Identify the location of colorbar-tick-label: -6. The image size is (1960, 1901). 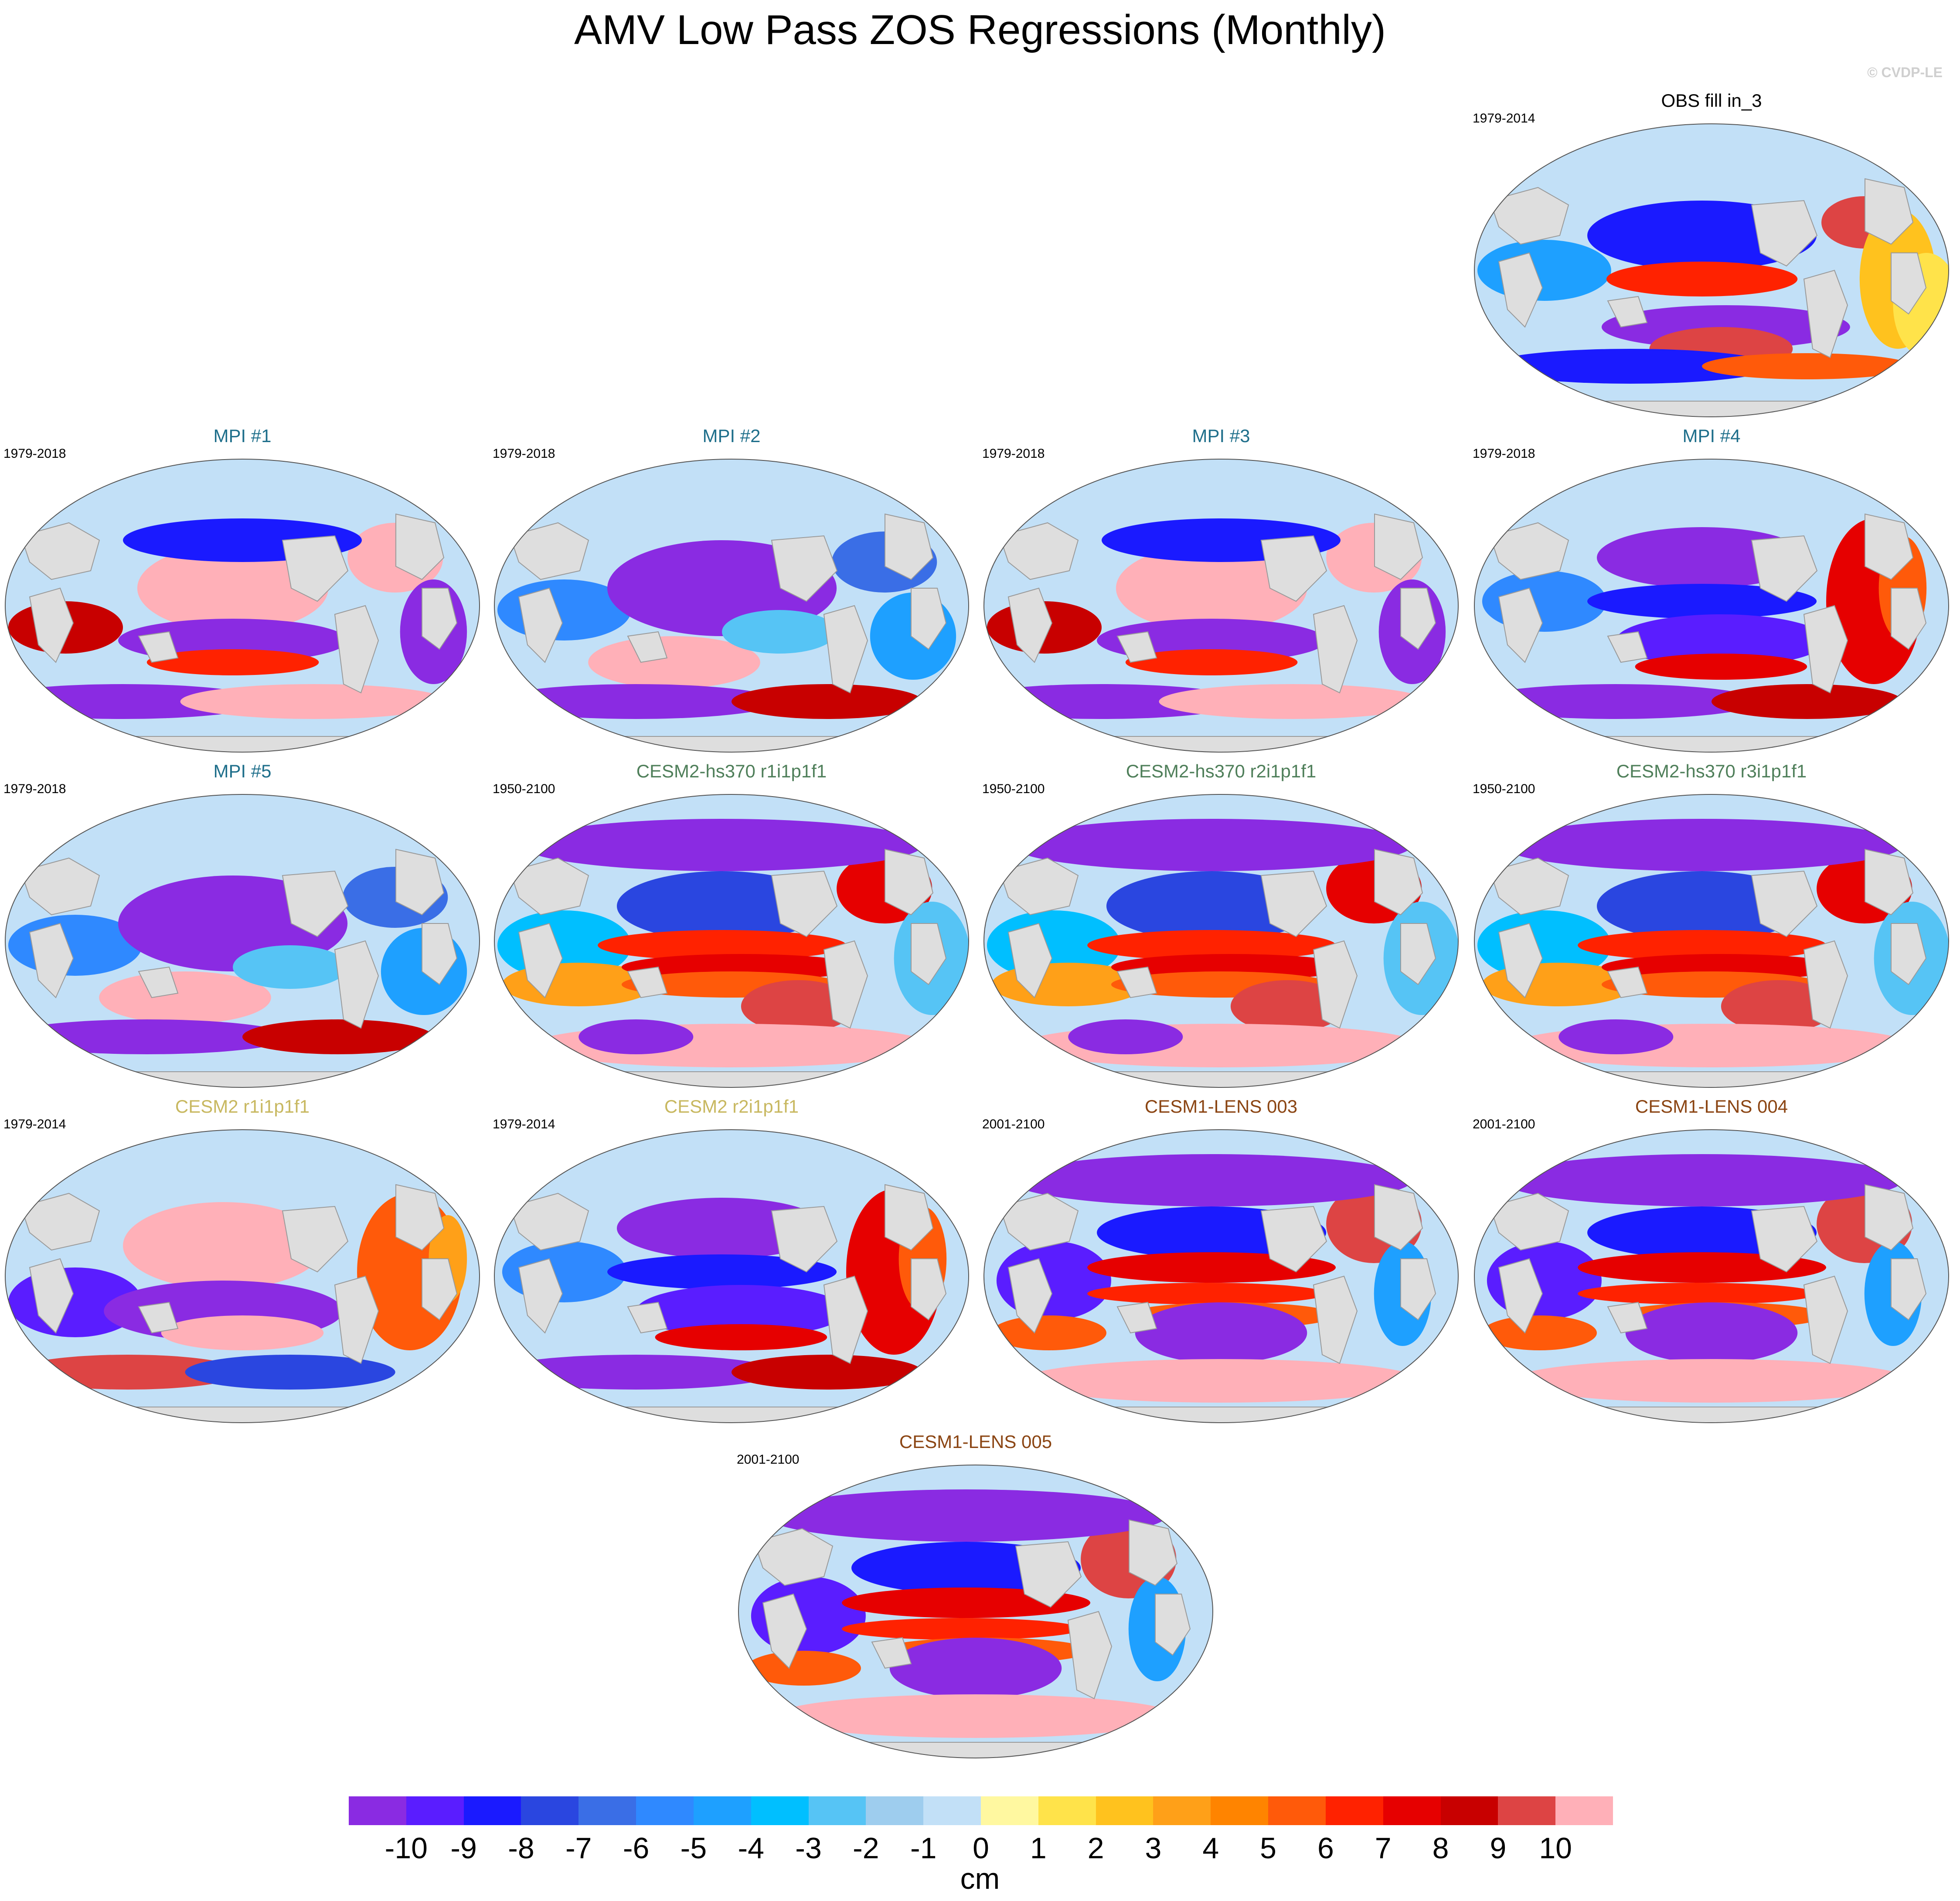
(636, 1848).